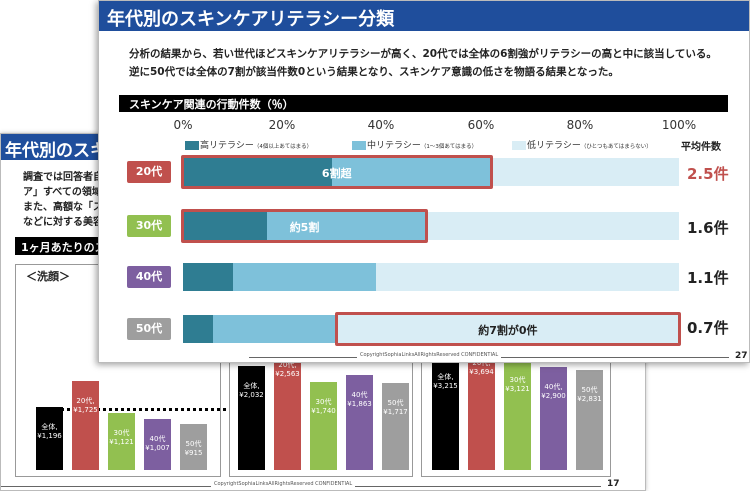  Describe the element at coordinates (517, 415) in the screenshot. I see `bar: 30代 ¥3,121` at that location.